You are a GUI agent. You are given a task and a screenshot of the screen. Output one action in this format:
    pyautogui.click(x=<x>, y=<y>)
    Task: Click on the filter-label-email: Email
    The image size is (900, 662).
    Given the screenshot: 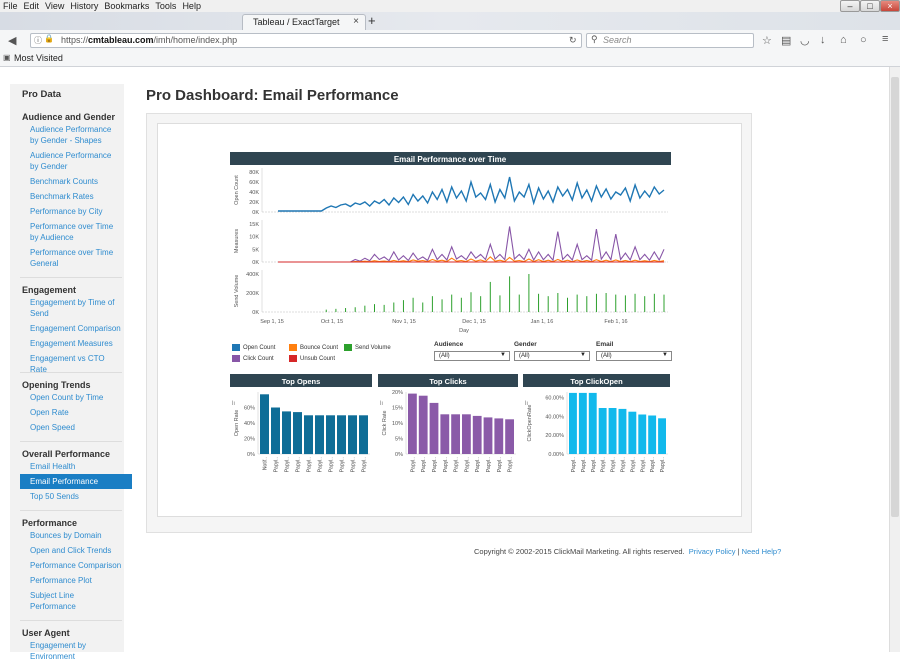 What is the action you would take?
    pyautogui.click(x=605, y=344)
    